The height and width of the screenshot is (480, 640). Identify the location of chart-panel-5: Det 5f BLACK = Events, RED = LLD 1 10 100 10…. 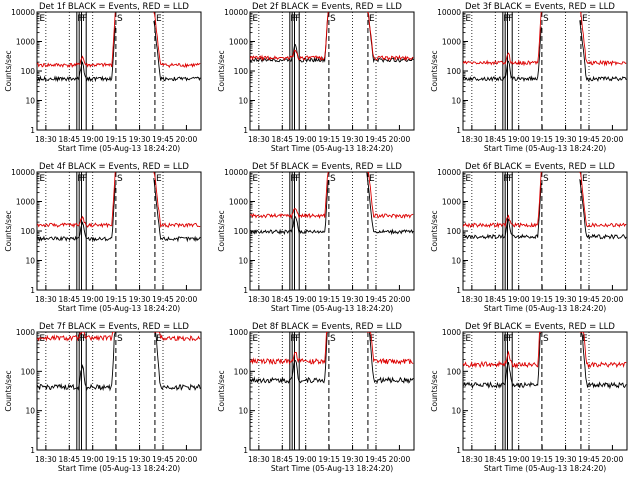
(316, 237).